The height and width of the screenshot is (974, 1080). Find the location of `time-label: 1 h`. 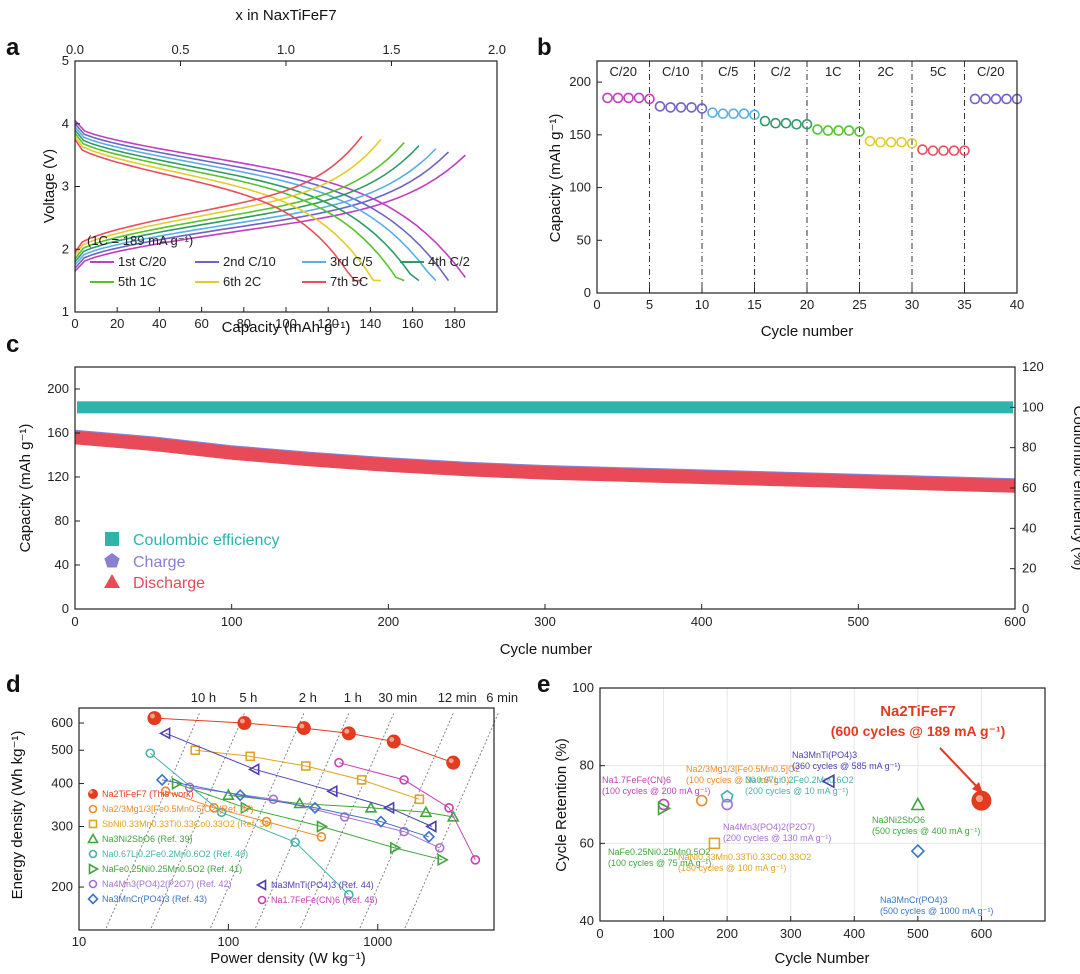

time-label: 1 h is located at coordinates (353, 697).